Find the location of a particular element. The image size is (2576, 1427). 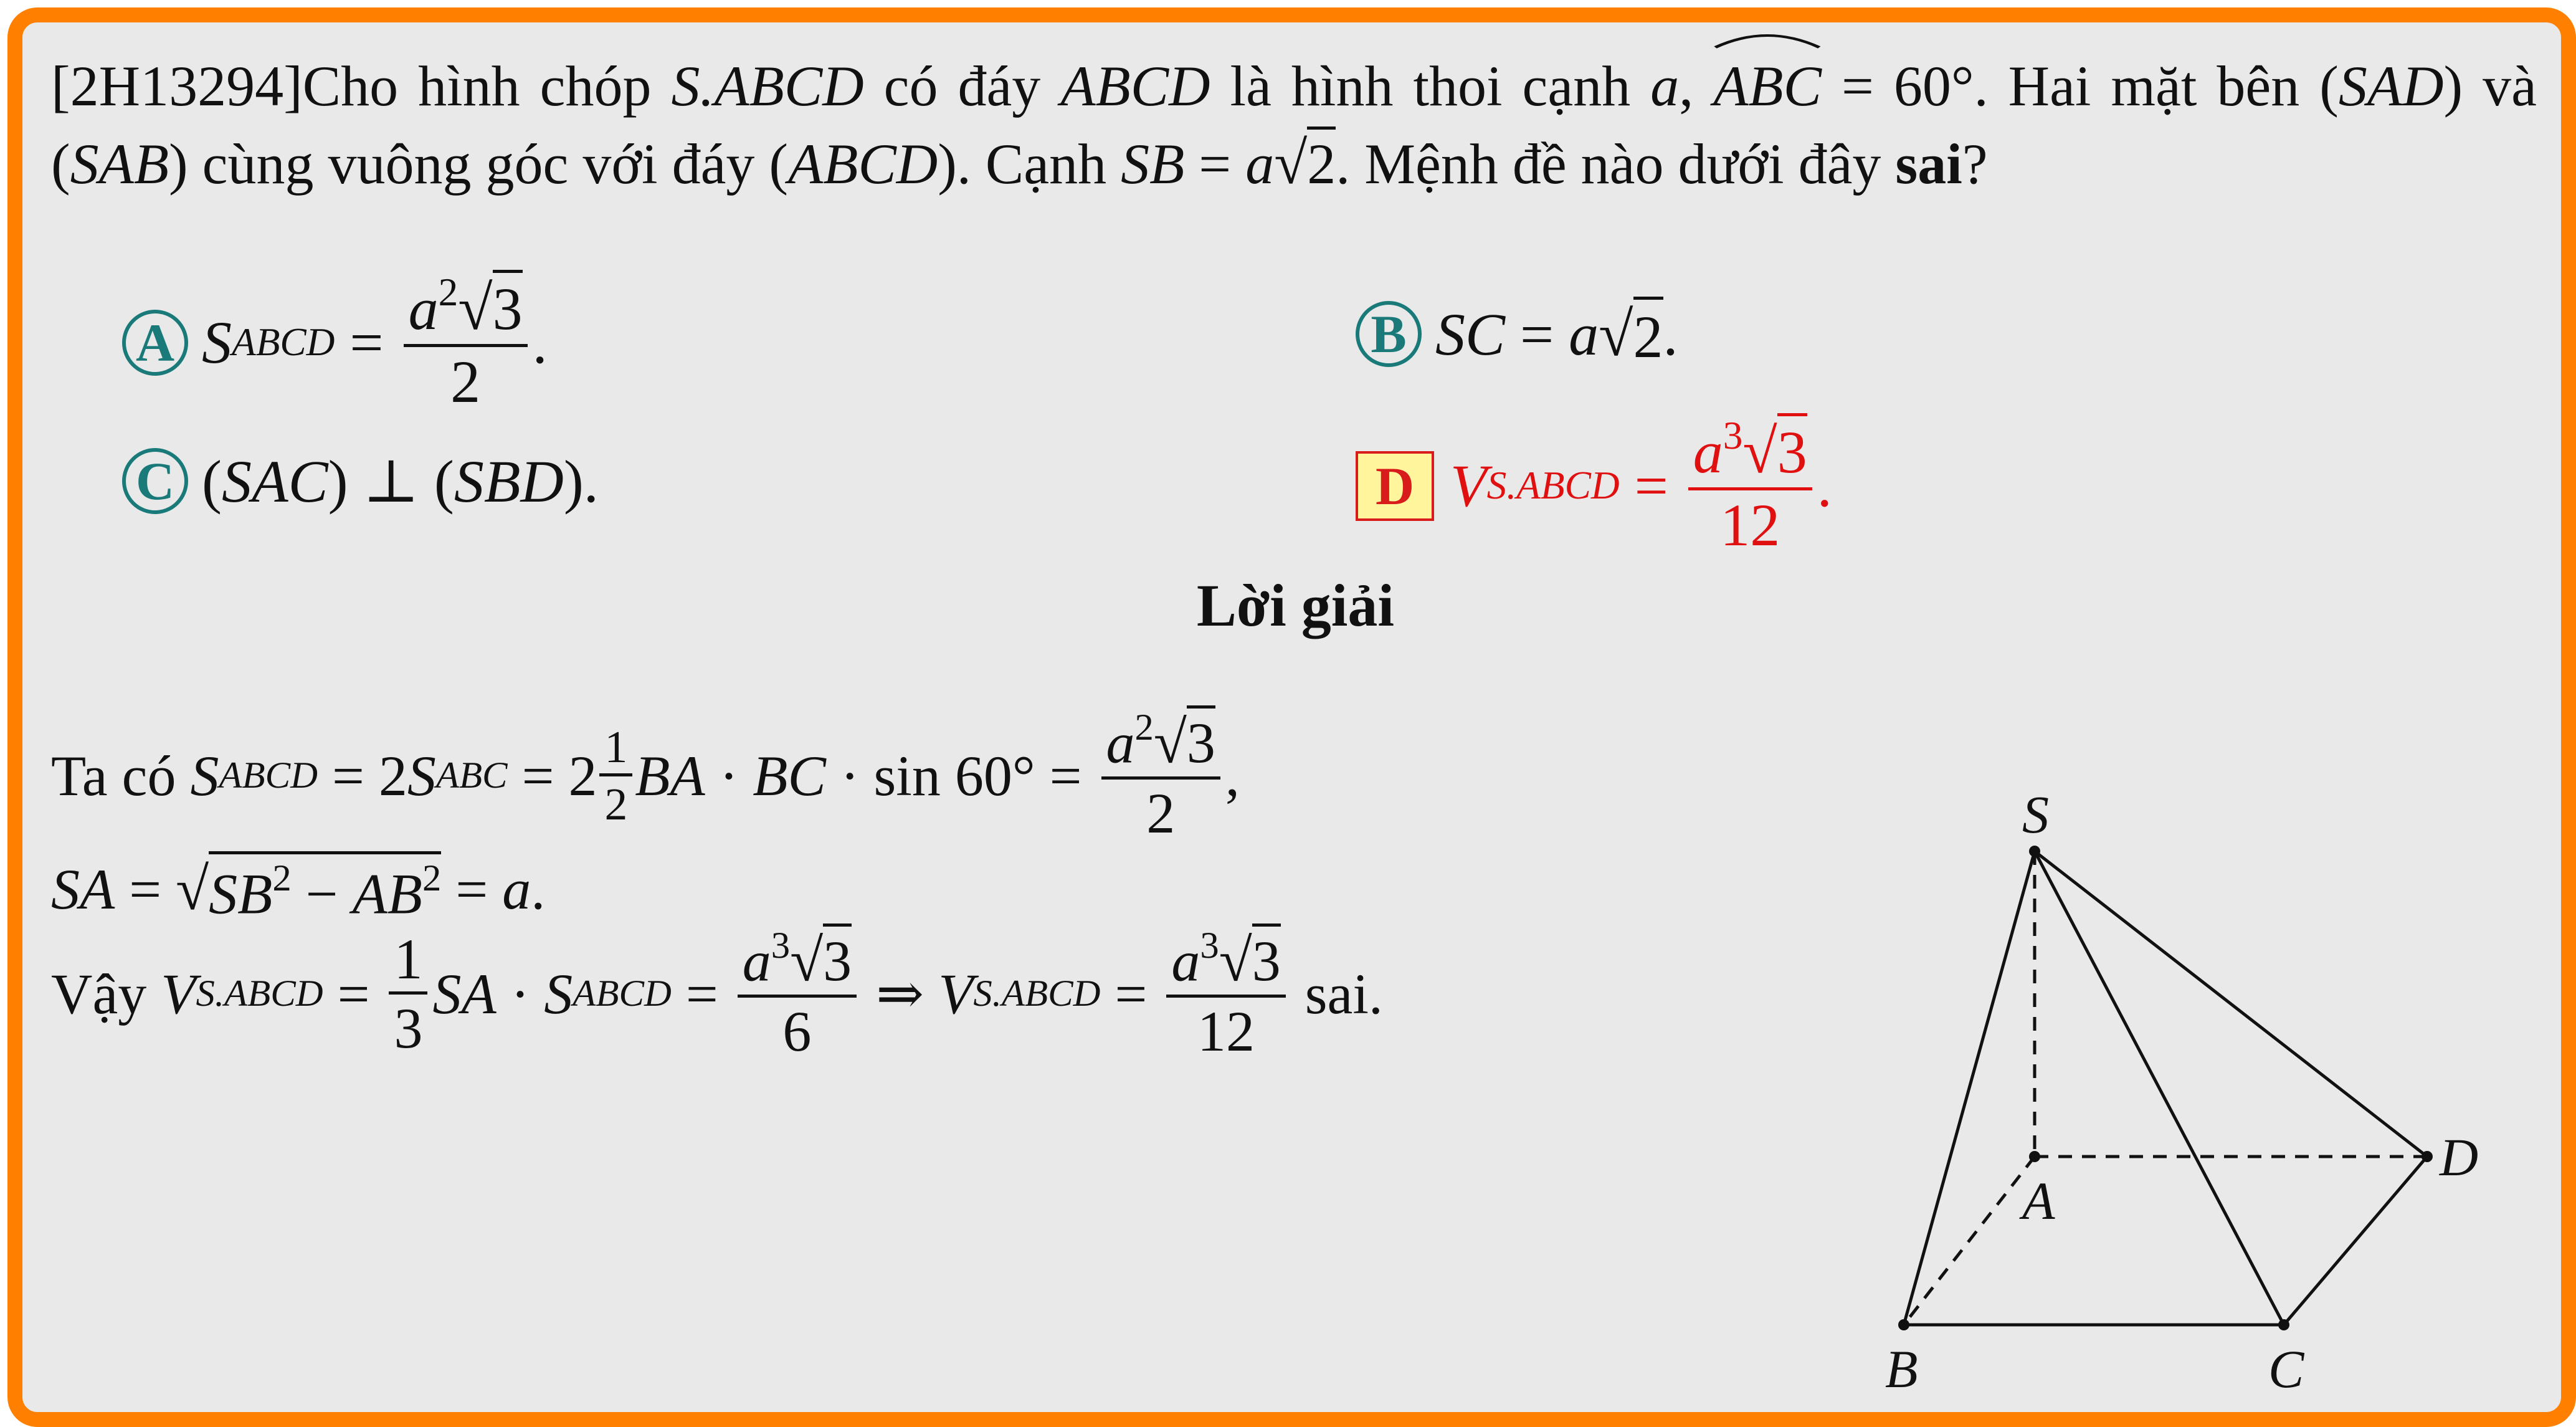

option-d: D V S.ABCD = a3√3 12 . is located at coordinates (1594, 485).